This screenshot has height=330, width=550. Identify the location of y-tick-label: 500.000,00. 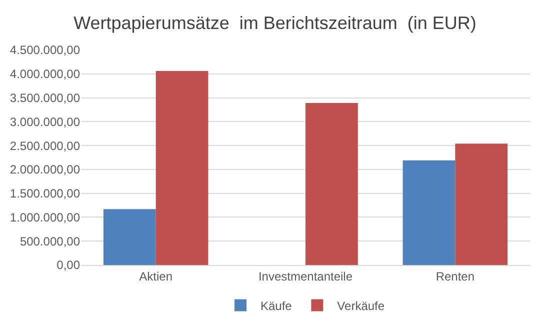
(50, 241).